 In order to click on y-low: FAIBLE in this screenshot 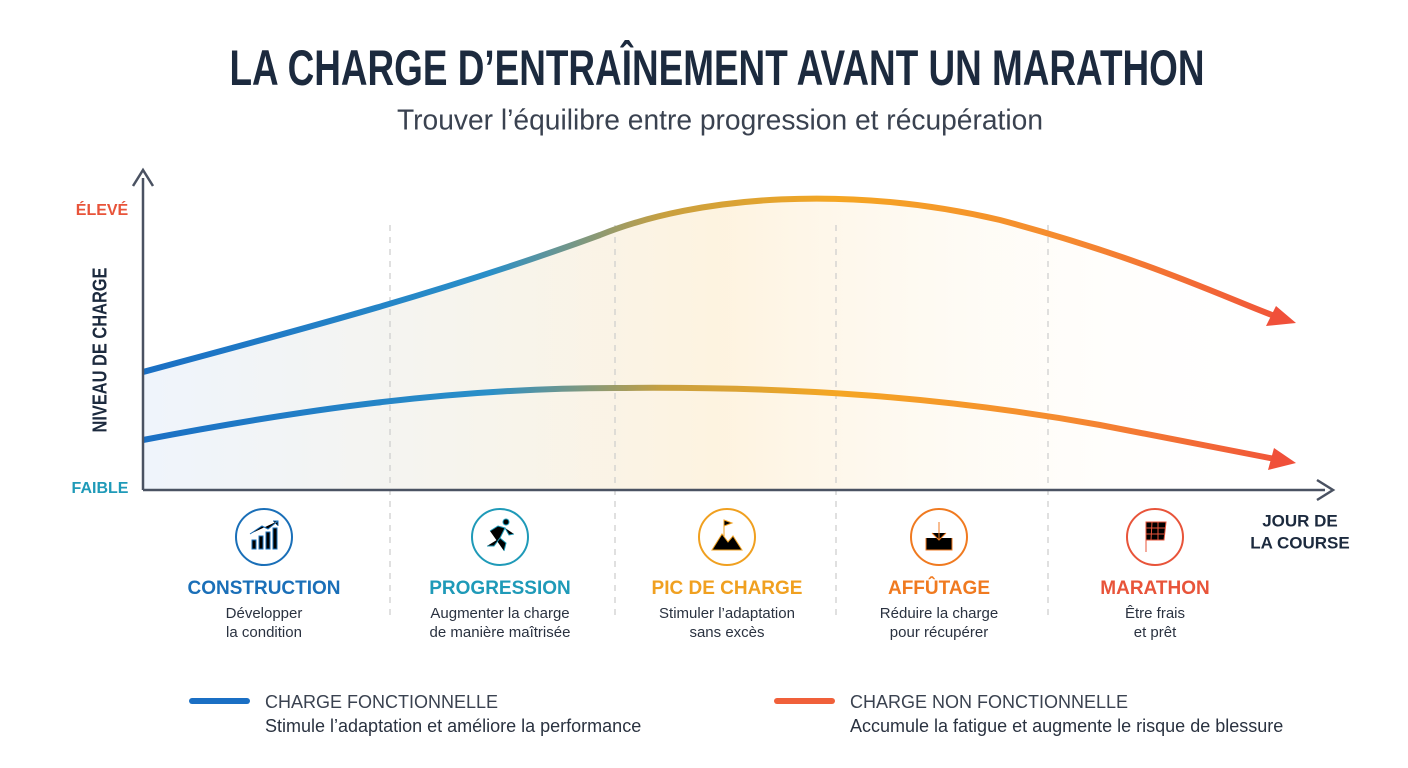, I will do `click(100, 488)`.